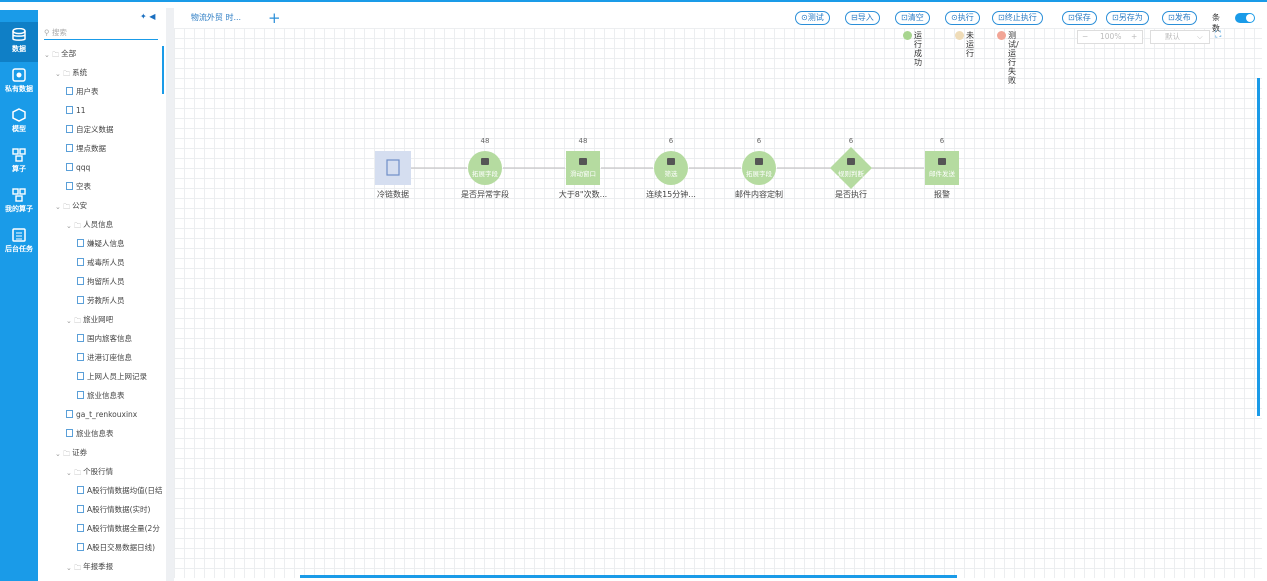  Describe the element at coordinates (628, 576) in the screenshot. I see `h-scrollbar` at that location.